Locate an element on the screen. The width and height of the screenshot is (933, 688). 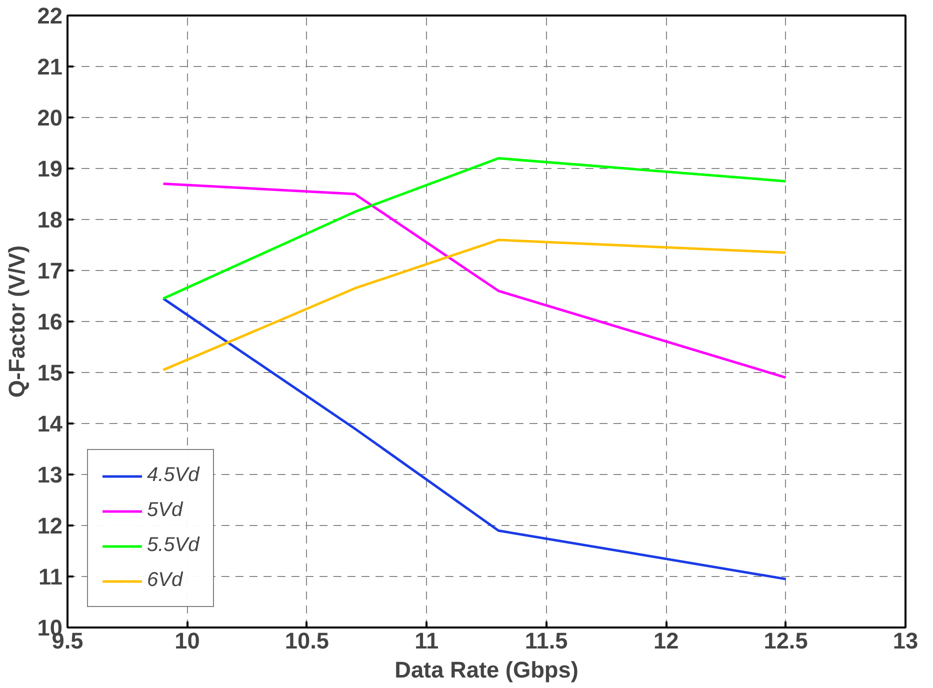
y-tick-label: 12 is located at coordinates (49, 525).